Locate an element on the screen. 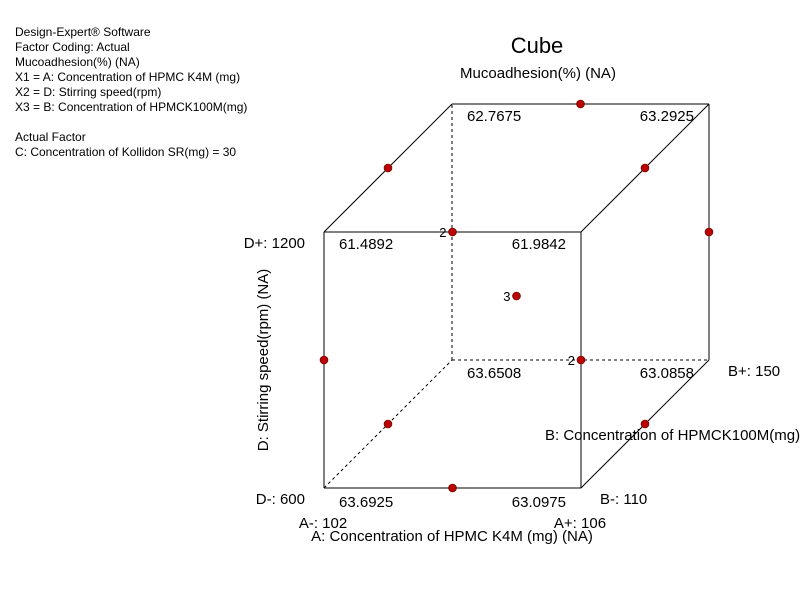 The height and width of the screenshot is (606, 809). corner-value-label: 61.4892 is located at coordinates (366, 244).